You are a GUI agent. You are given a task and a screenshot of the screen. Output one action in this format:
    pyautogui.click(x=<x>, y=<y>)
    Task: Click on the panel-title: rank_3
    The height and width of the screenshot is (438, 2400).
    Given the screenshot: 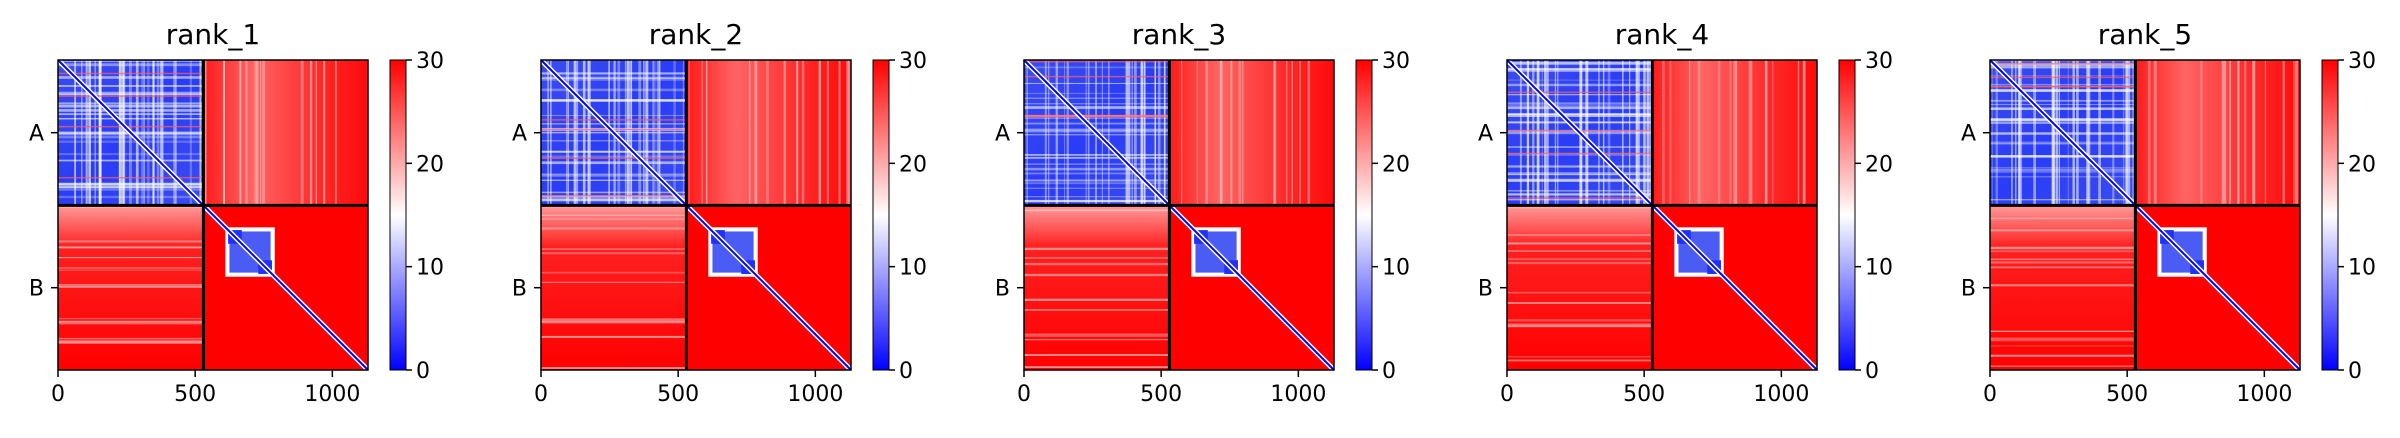 What is the action you would take?
    pyautogui.click(x=1179, y=34)
    